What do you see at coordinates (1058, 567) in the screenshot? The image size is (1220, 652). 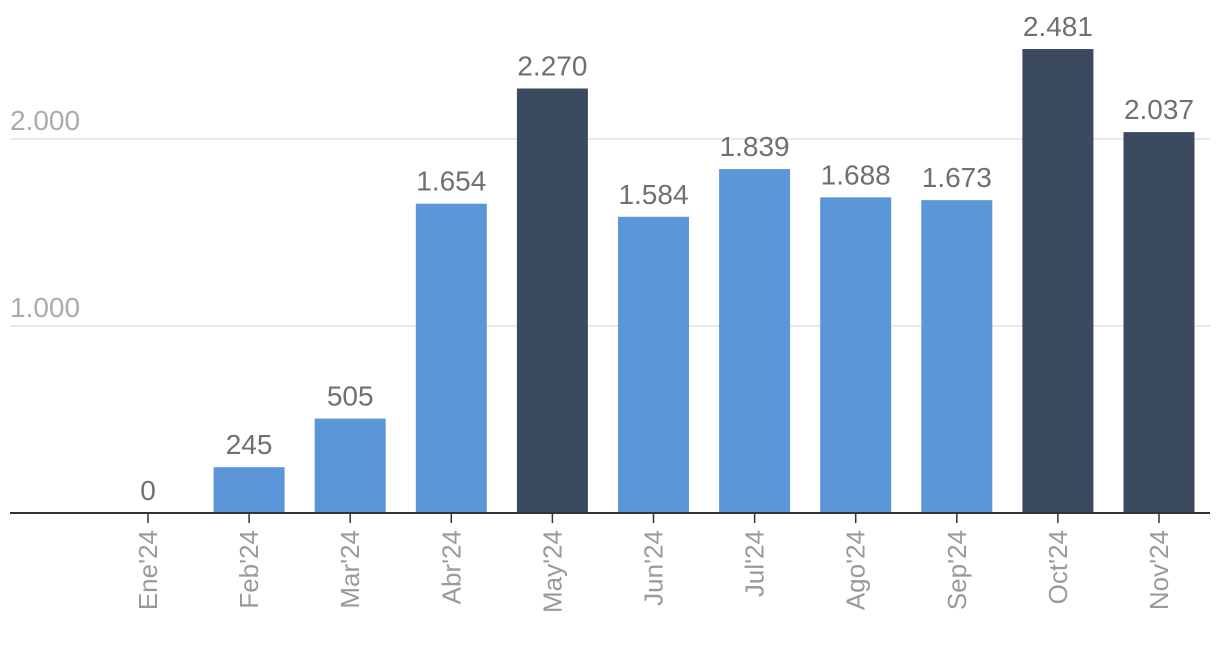 I see `x-tick-label: Oct'24` at bounding box center [1058, 567].